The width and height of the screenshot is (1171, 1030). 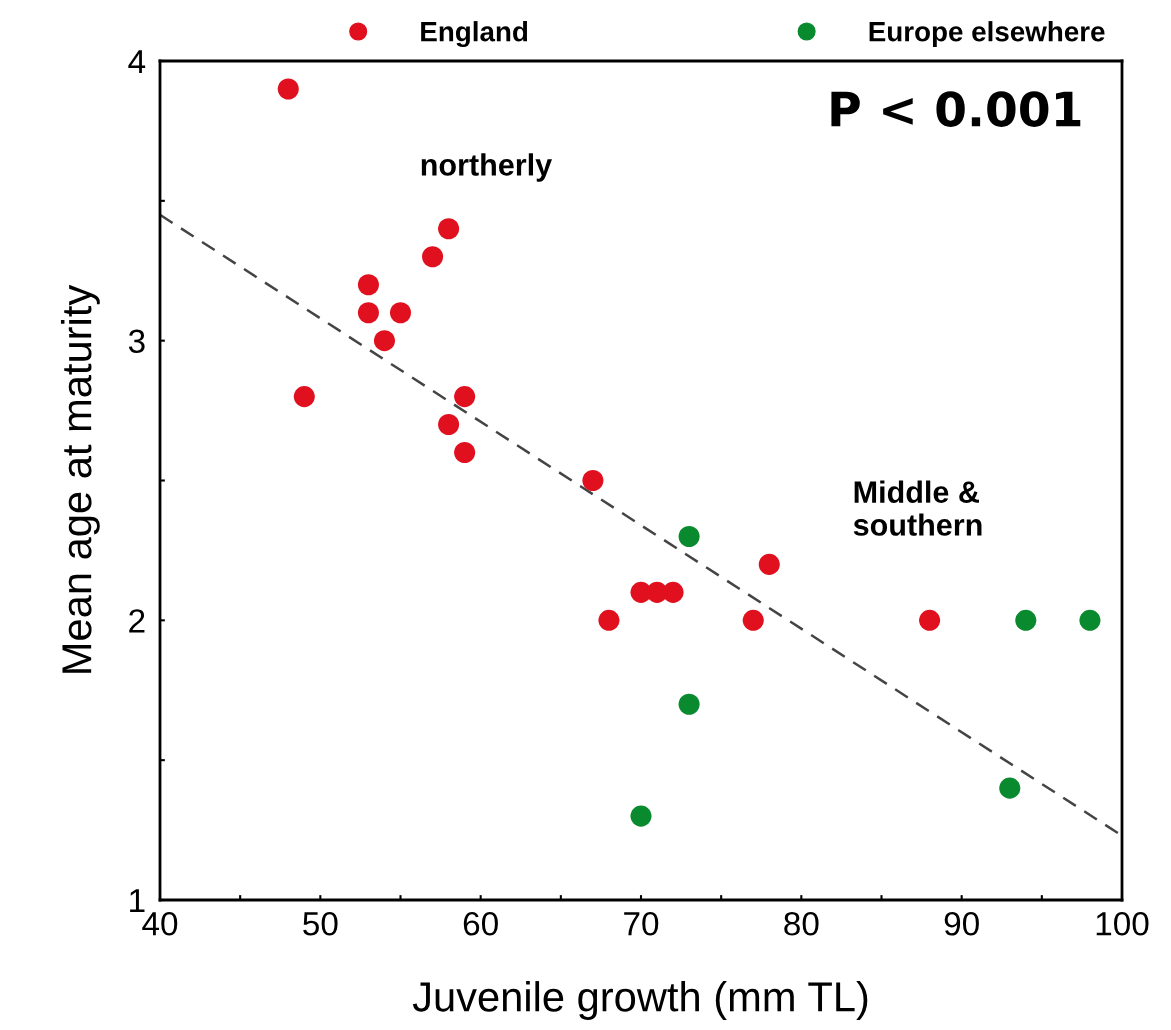 What do you see at coordinates (320, 923) in the screenshot?
I see `x-tick-label: 50` at bounding box center [320, 923].